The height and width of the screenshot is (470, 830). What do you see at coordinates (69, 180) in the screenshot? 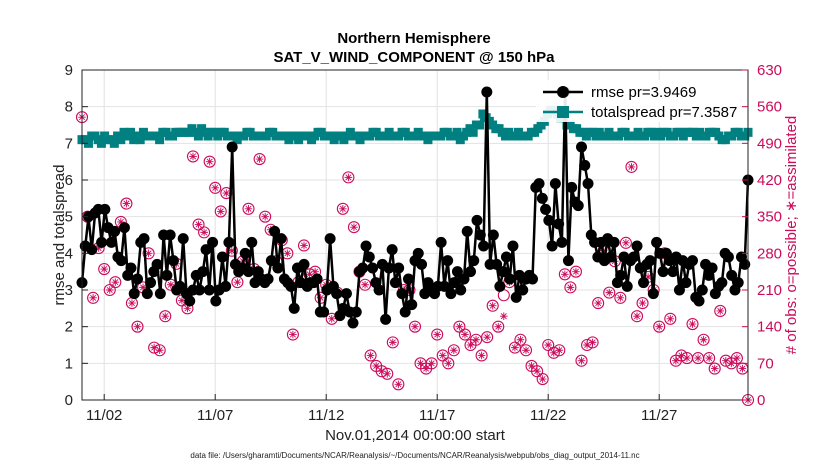
I see `y-tick-label: 6` at bounding box center [69, 180].